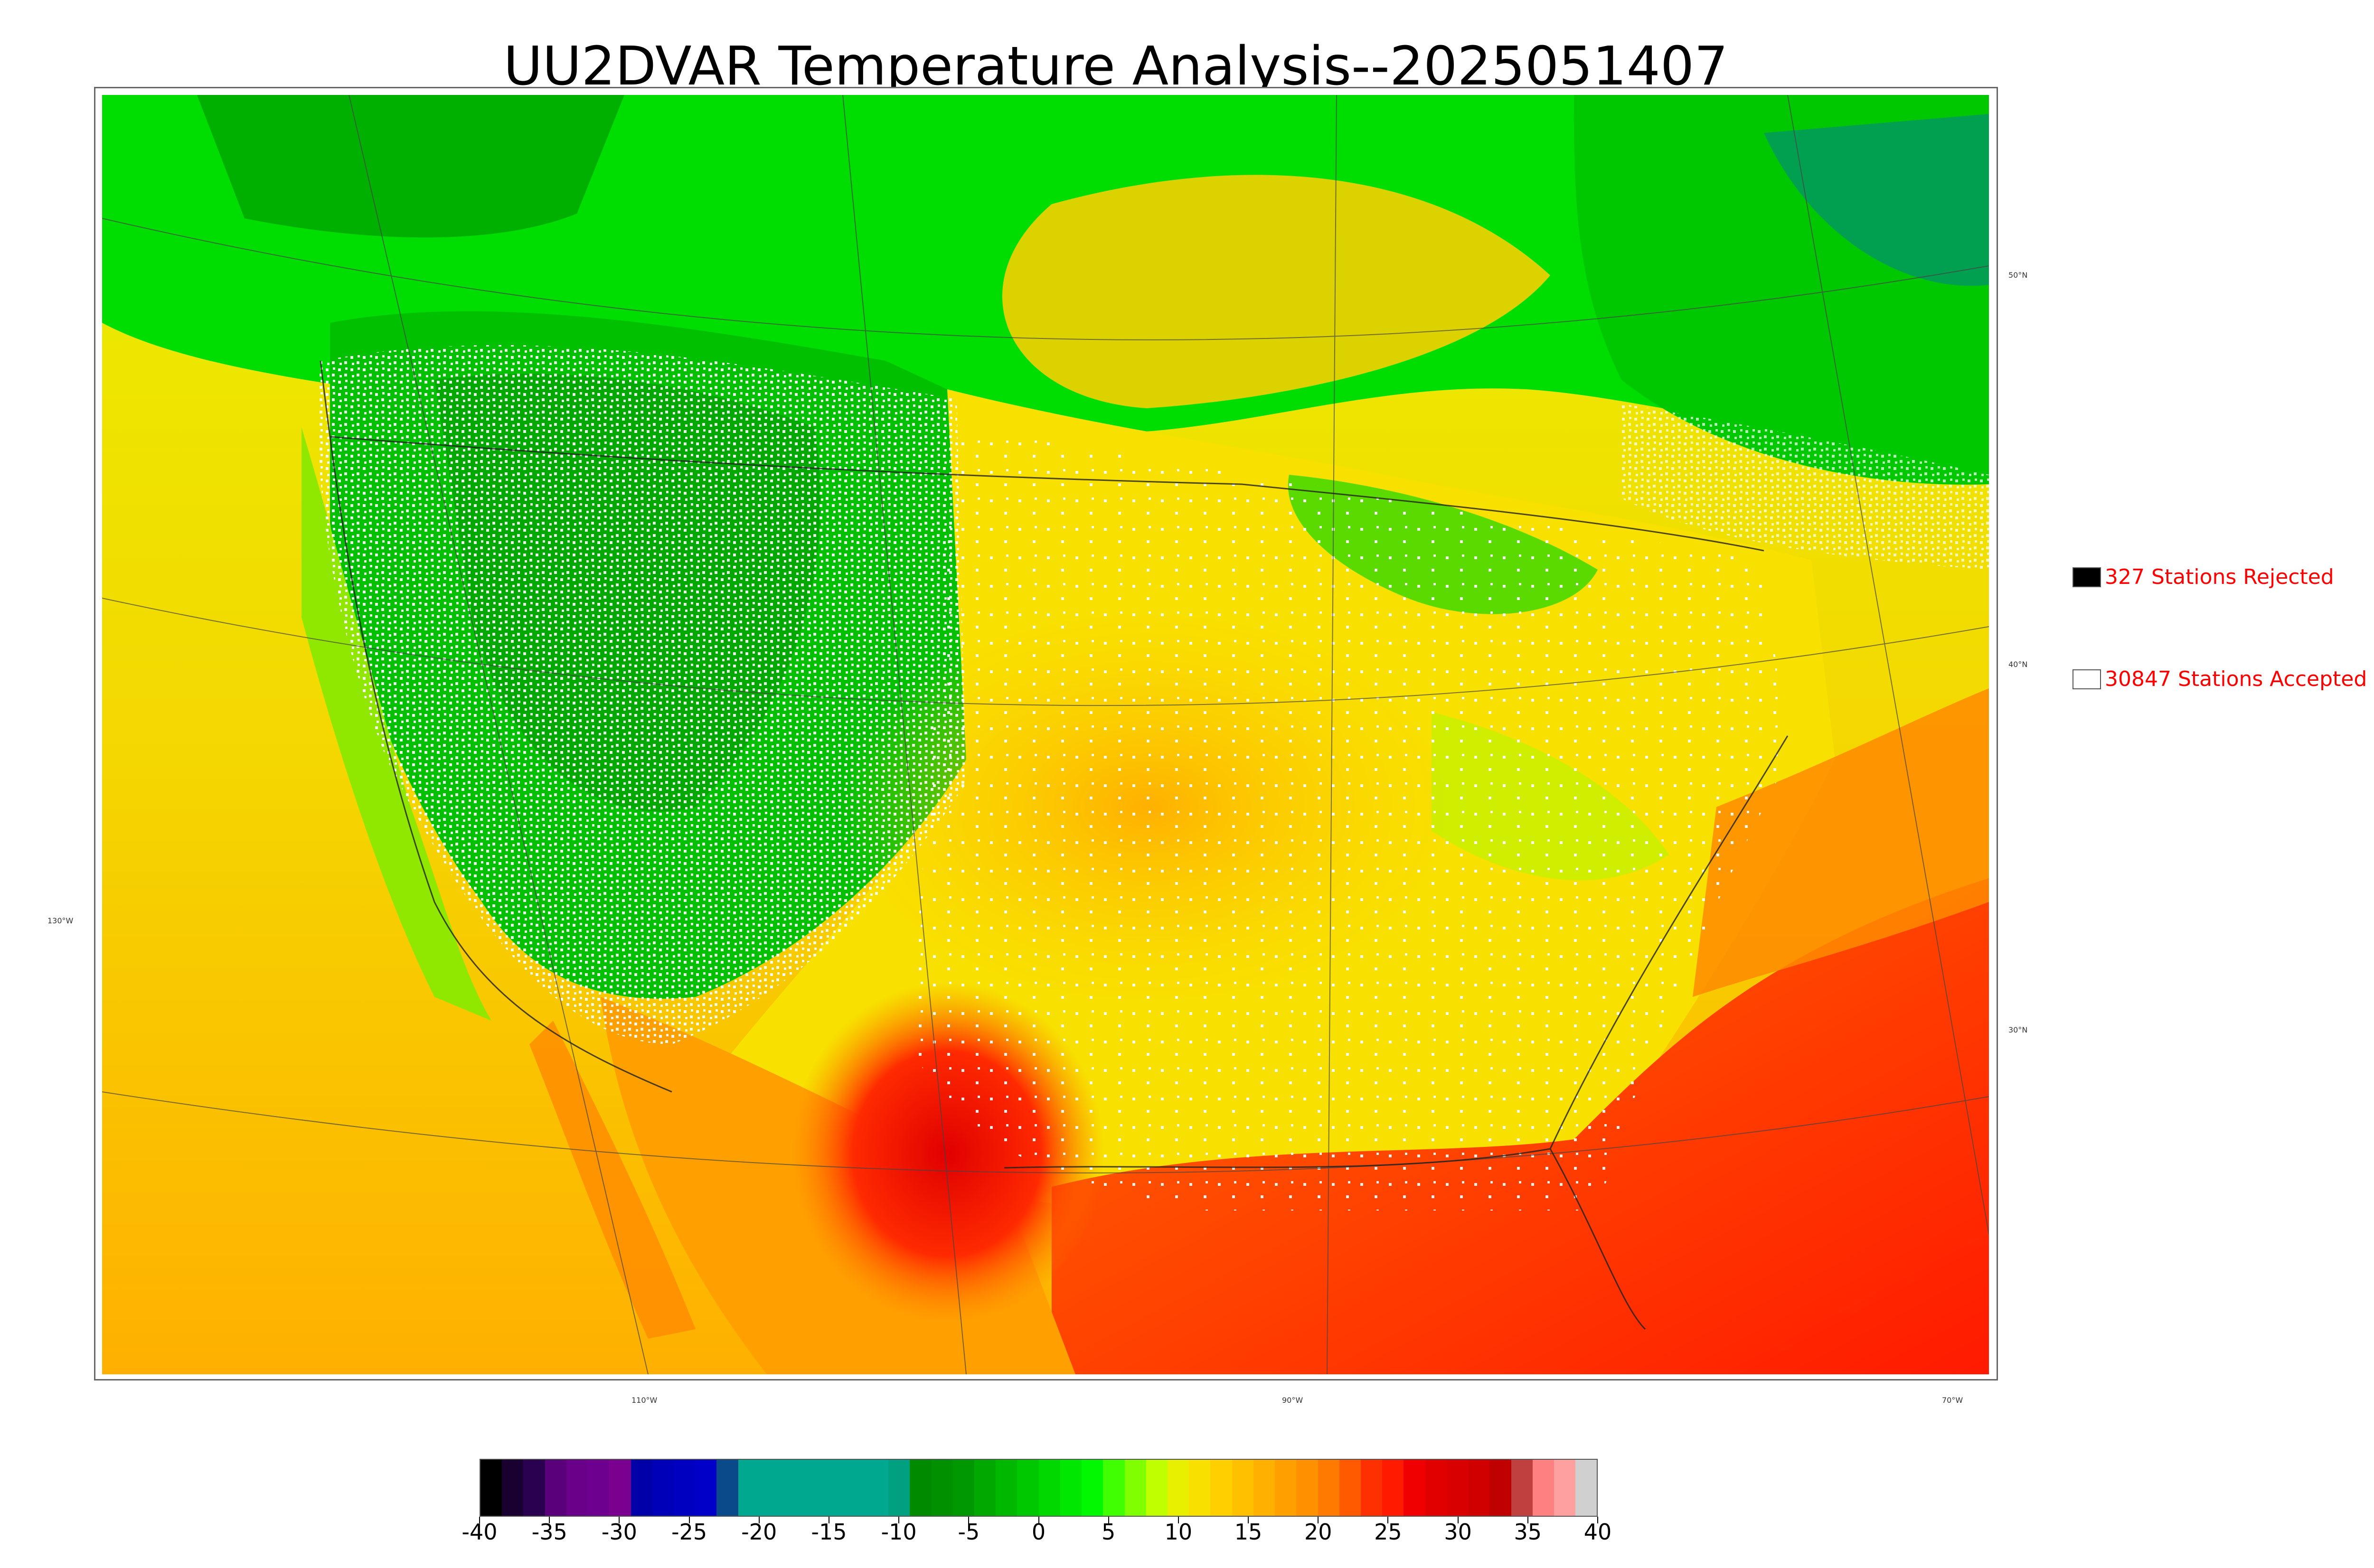 The image size is (2374, 1568). I want to click on station-obs-canada, so click(1805, 487).